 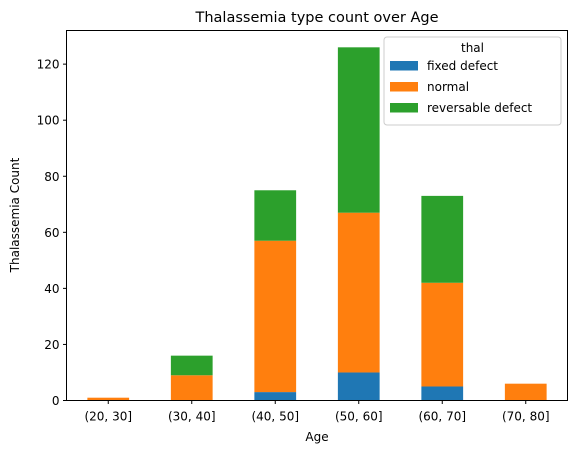 I want to click on legend: thal fixed defect normal reversable defect, so click(x=472, y=81).